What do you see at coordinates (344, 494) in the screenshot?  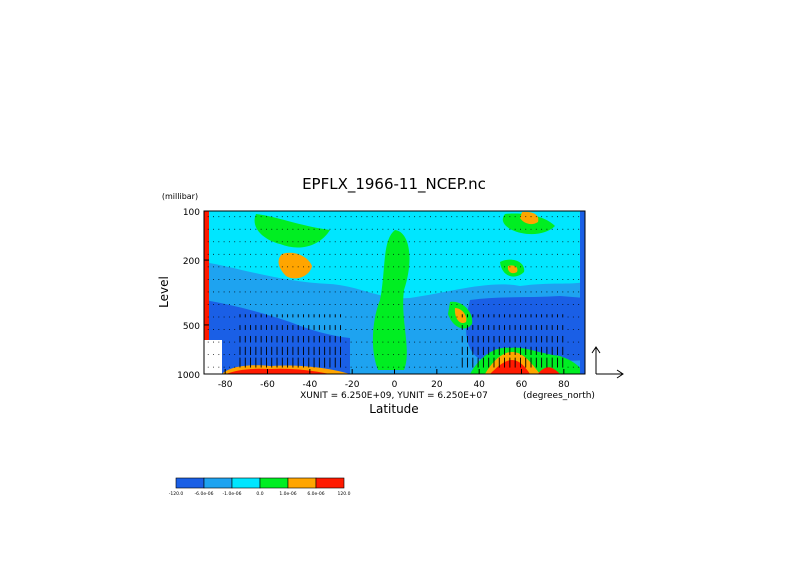 I see `colorbar-label: 120.0` at bounding box center [344, 494].